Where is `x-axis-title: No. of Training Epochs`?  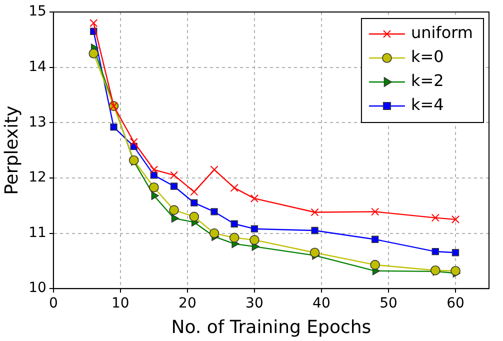 x-axis-title: No. of Training Epochs is located at coordinates (271, 327).